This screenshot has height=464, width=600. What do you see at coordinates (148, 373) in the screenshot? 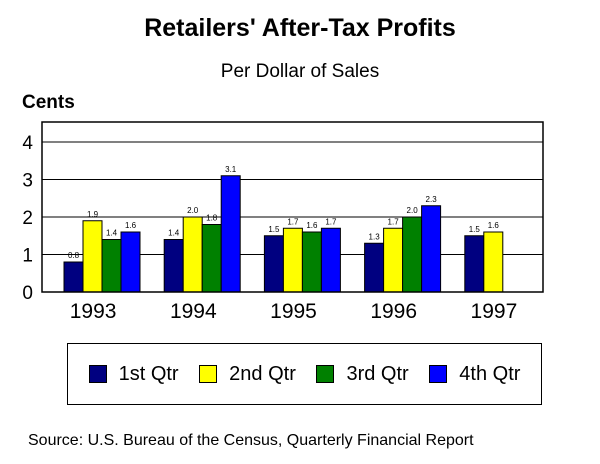
I see `legend-label-1st-qtr: 1st Qtr` at bounding box center [148, 373].